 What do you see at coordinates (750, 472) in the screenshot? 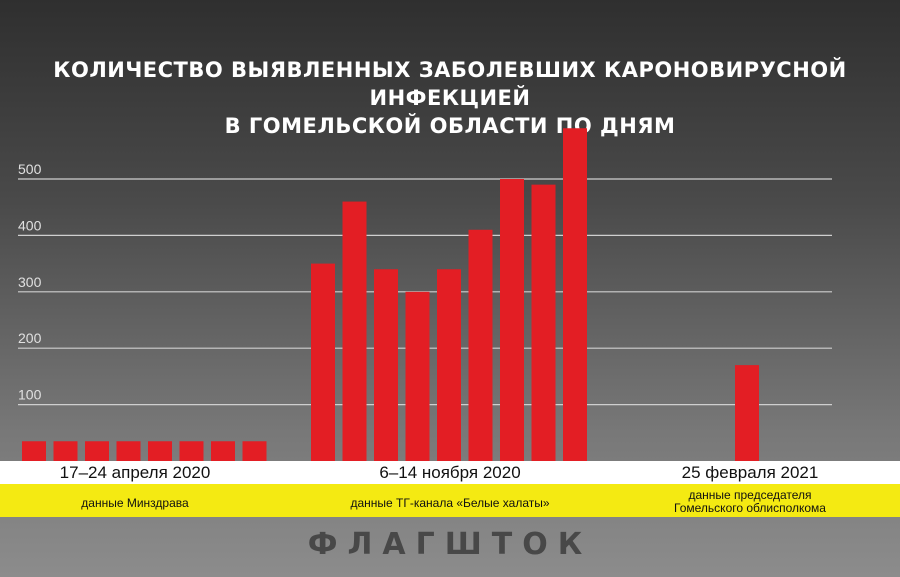
I see `period-label-february: 25 февраля 2021` at bounding box center [750, 472].